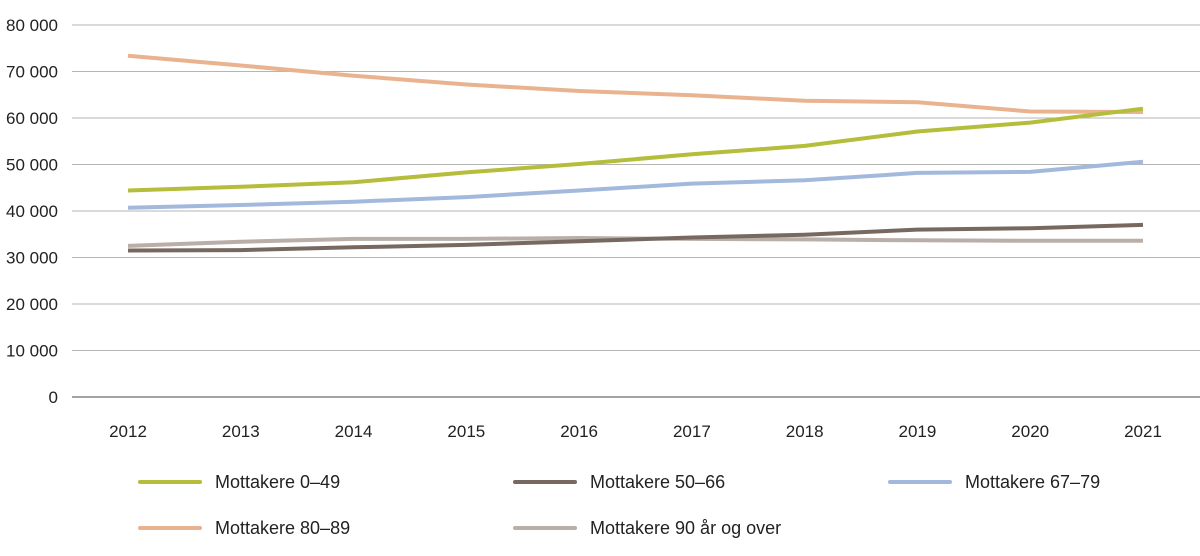 The height and width of the screenshot is (556, 1200). I want to click on x-tick-label: 2014, so click(354, 431).